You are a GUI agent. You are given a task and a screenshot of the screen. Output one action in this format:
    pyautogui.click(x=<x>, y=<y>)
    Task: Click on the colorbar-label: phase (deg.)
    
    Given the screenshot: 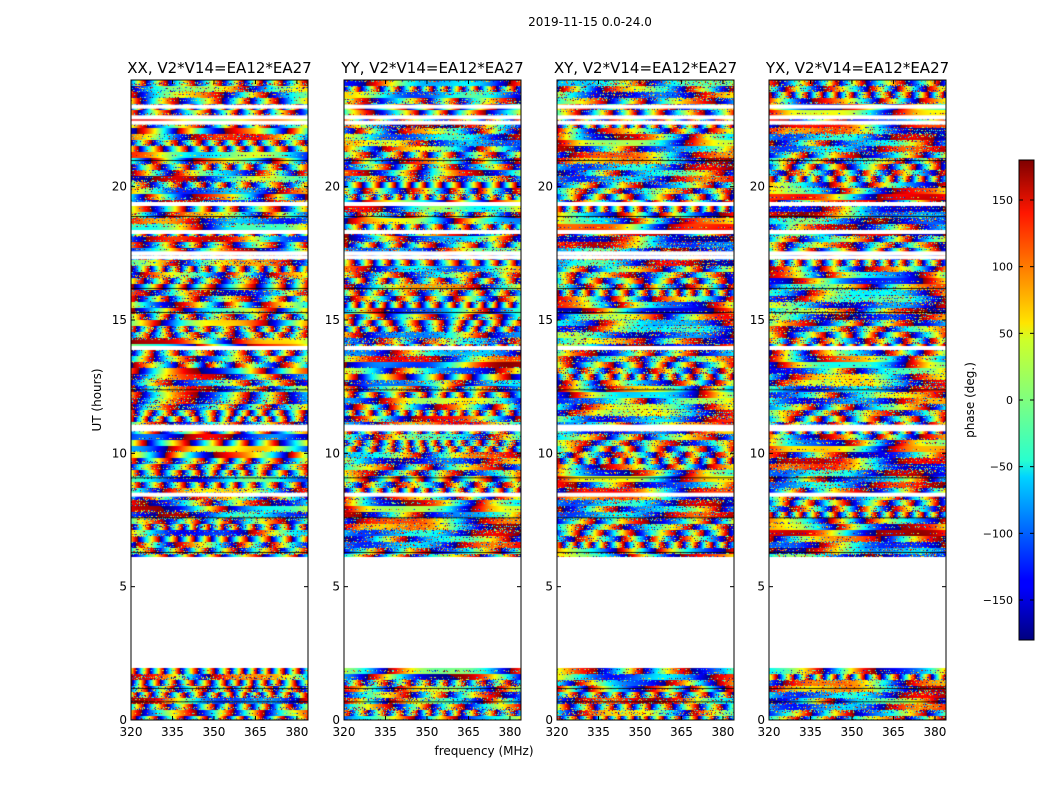 What is the action you would take?
    pyautogui.click(x=970, y=400)
    